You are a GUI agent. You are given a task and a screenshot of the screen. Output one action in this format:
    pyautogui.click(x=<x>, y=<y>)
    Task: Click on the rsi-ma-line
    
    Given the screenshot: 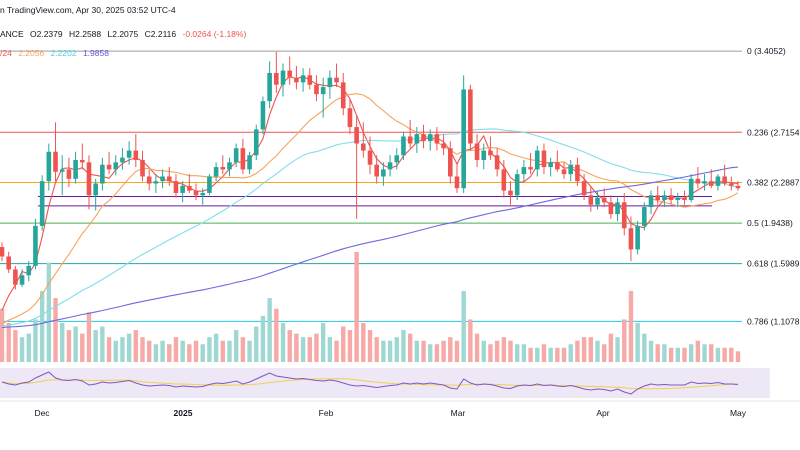 What is the action you would take?
    pyautogui.click(x=370, y=384)
    